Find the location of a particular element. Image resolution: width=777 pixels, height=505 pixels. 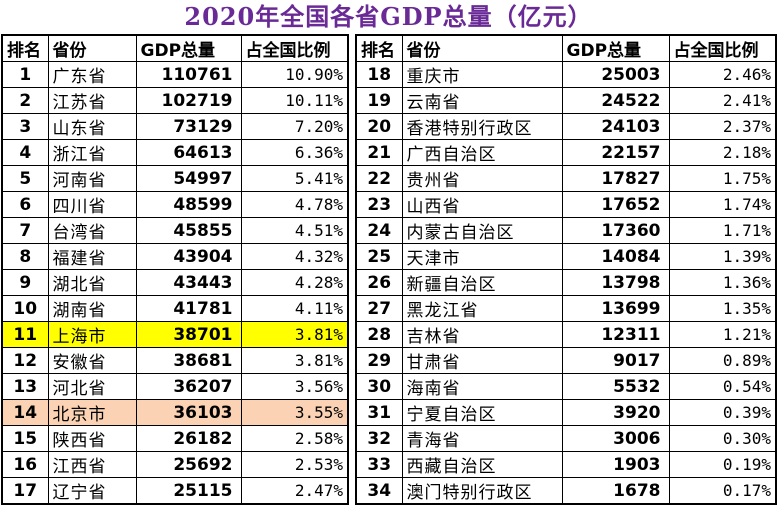

table-row: 1 广东省 110761 10.90% is located at coordinates (175, 74).